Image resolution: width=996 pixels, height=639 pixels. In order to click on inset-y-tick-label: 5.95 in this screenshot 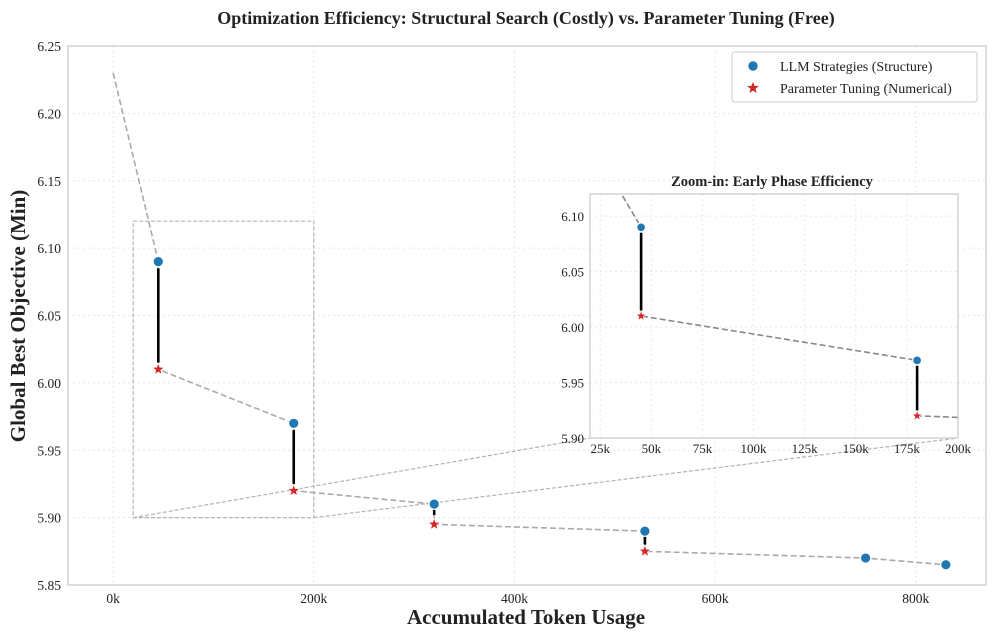, I will do `click(572, 383)`.